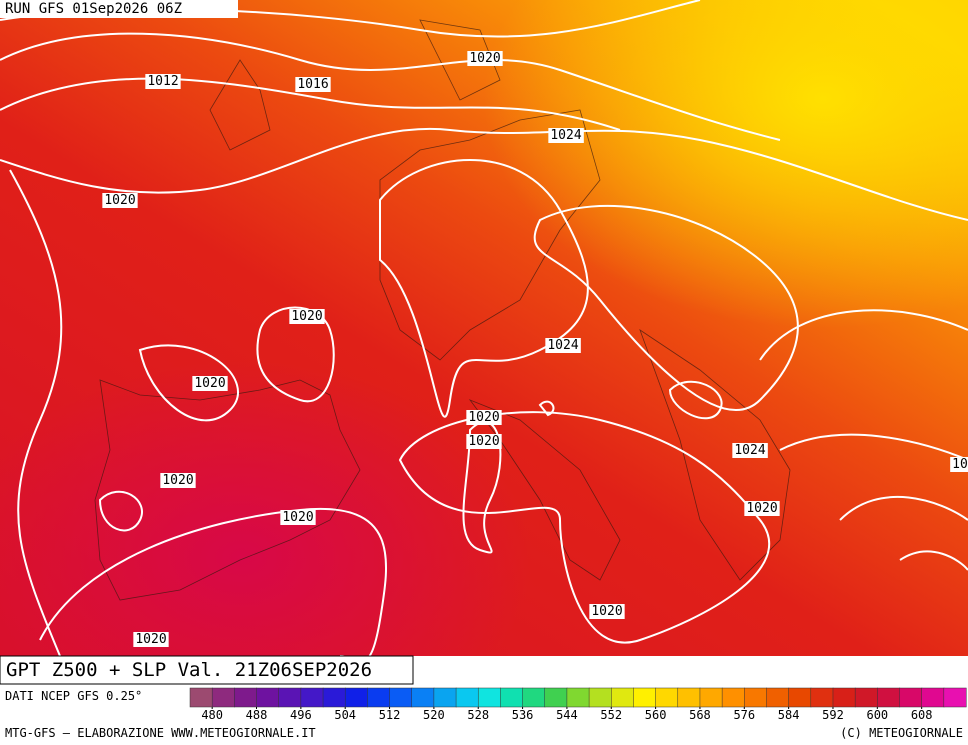 This screenshot has height=745, width=968. Describe the element at coordinates (611, 715) in the screenshot. I see `colorbar-tick-label: 552` at that location.